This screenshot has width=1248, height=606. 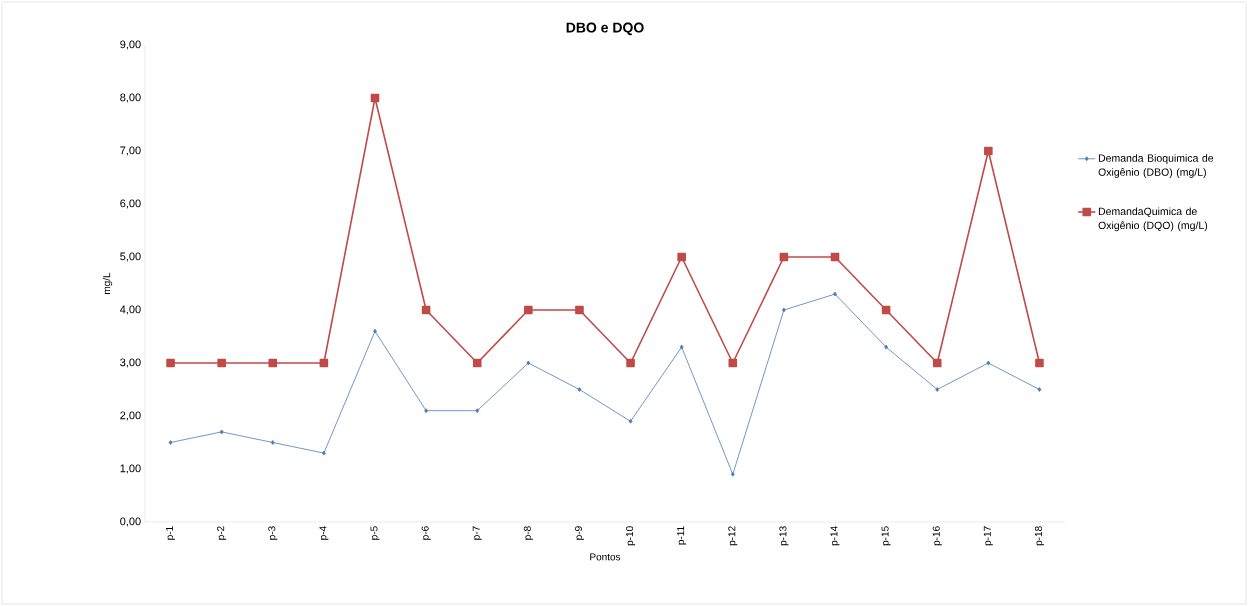 I want to click on y-tick-label: 0,00, so click(x=130, y=522).